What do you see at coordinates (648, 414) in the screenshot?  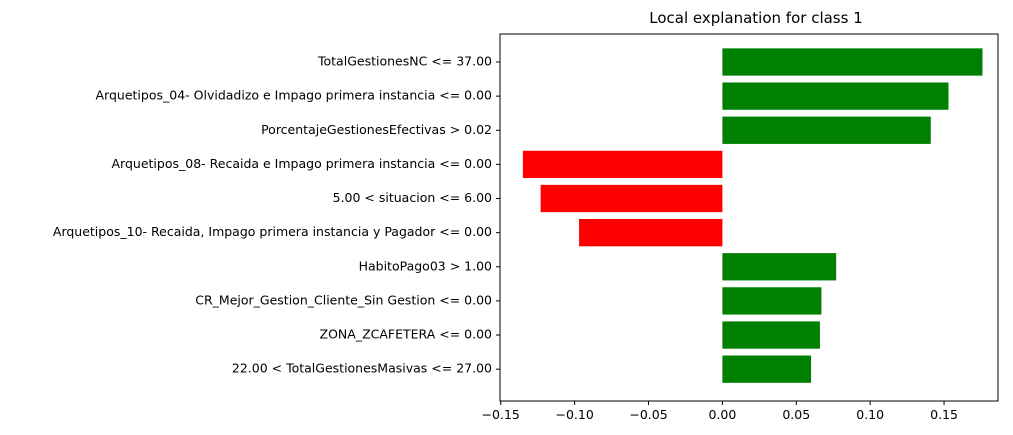 I see `x-tick-label-3: −0.05` at bounding box center [648, 414].